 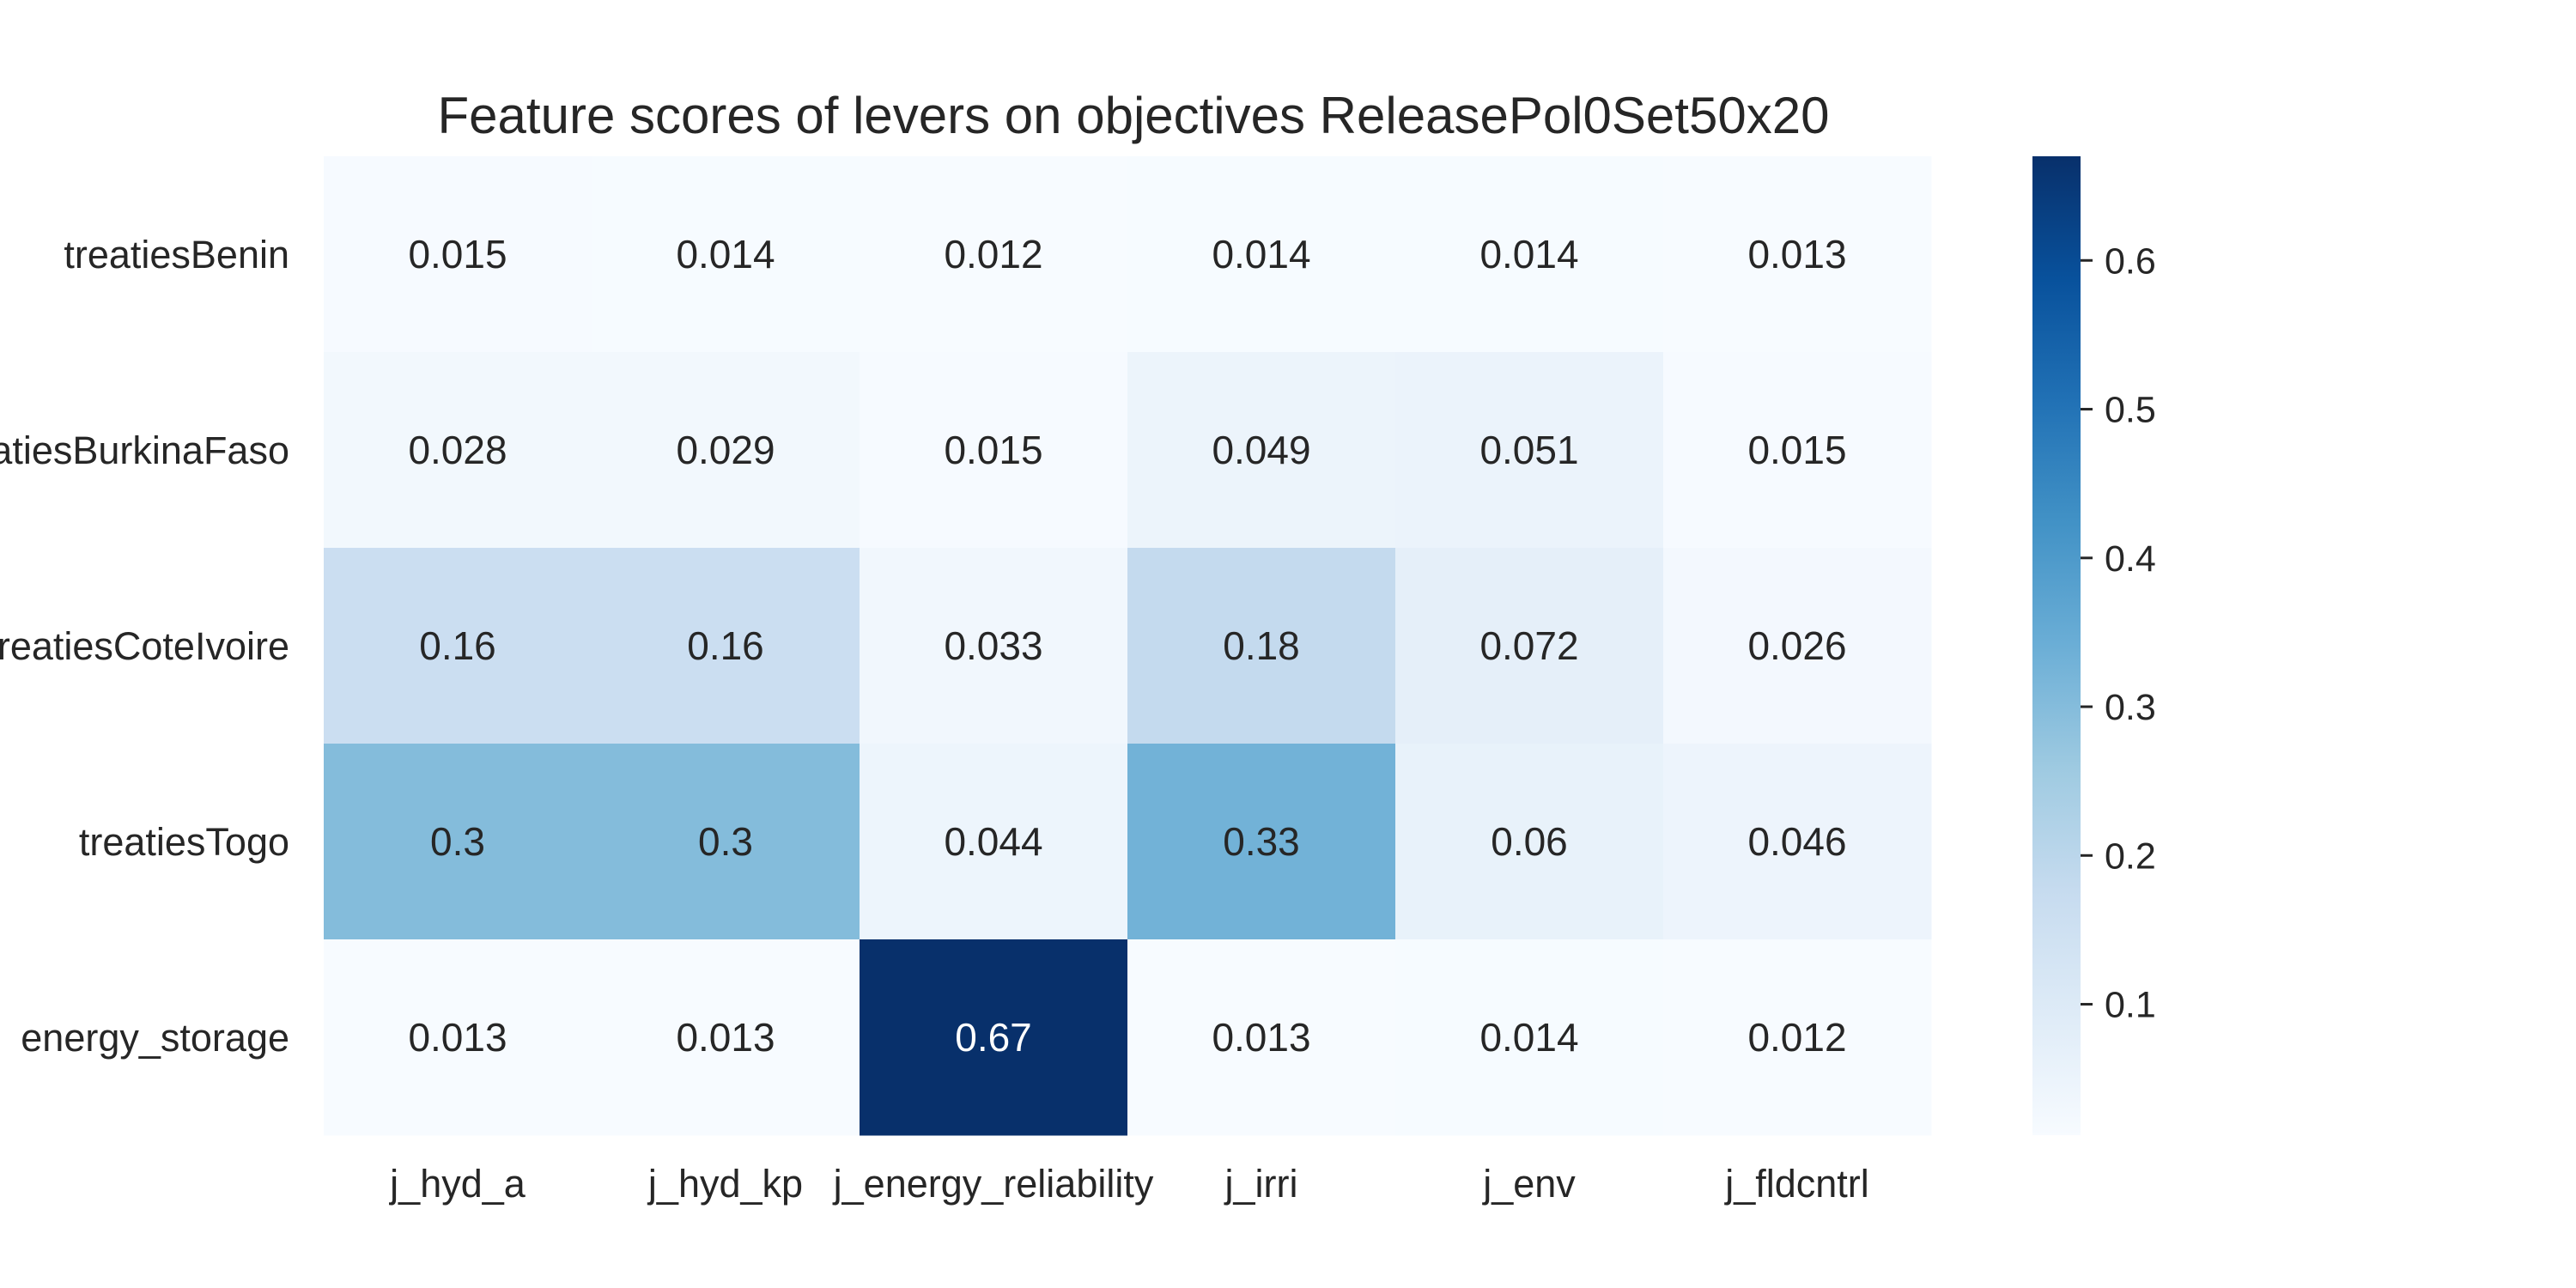 I want to click on cell-value-label: 0.06, so click(x=1529, y=841).